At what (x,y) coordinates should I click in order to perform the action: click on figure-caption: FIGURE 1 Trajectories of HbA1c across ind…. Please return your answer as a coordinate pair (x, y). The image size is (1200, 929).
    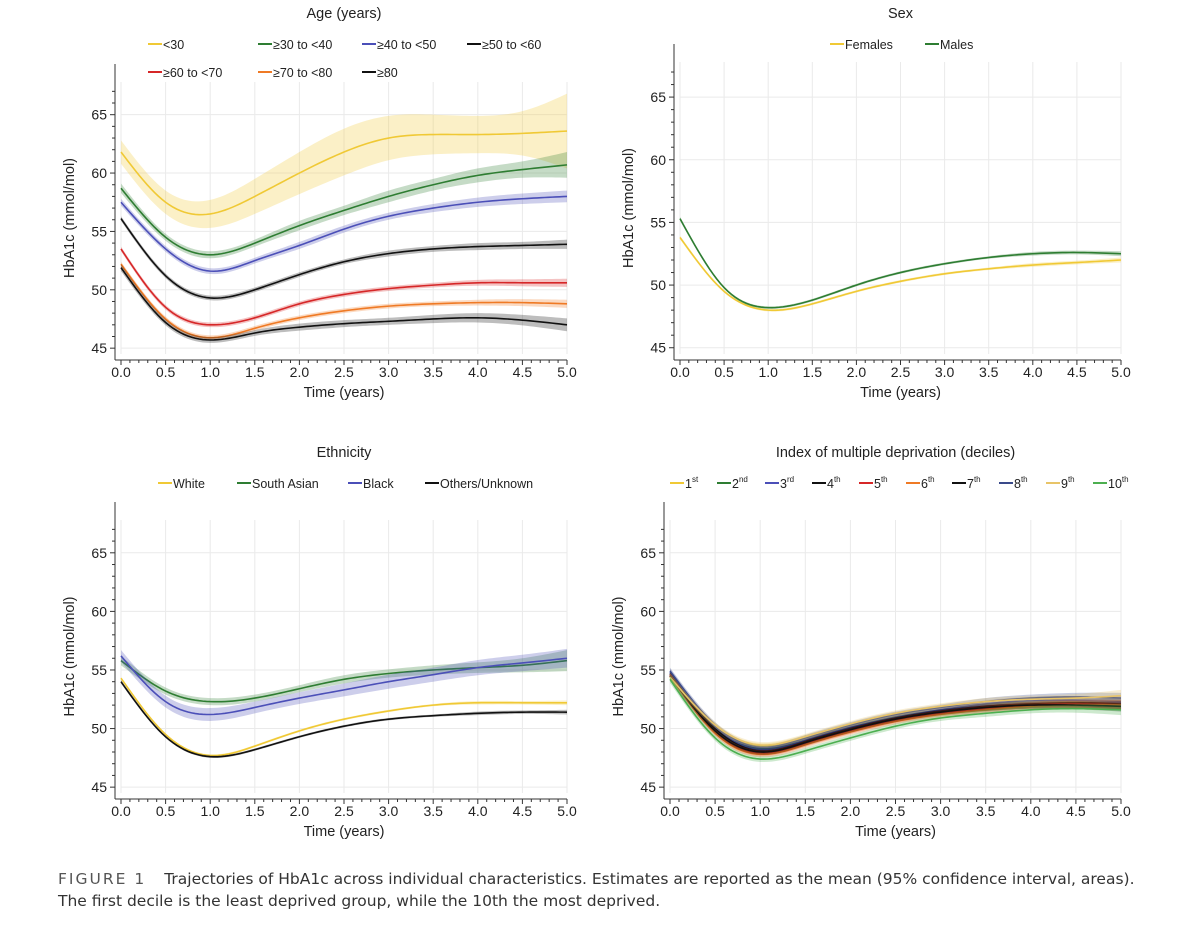
    Looking at the image, I should click on (603, 890).